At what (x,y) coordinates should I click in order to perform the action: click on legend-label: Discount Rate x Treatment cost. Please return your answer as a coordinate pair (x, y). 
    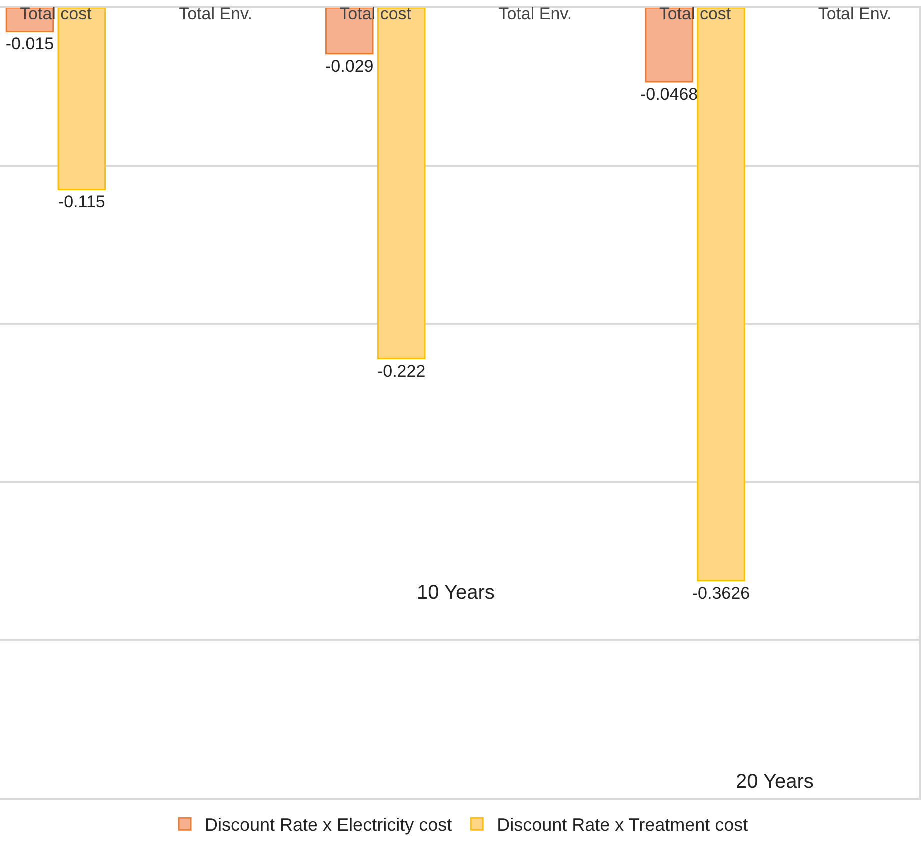
    Looking at the image, I should click on (622, 825).